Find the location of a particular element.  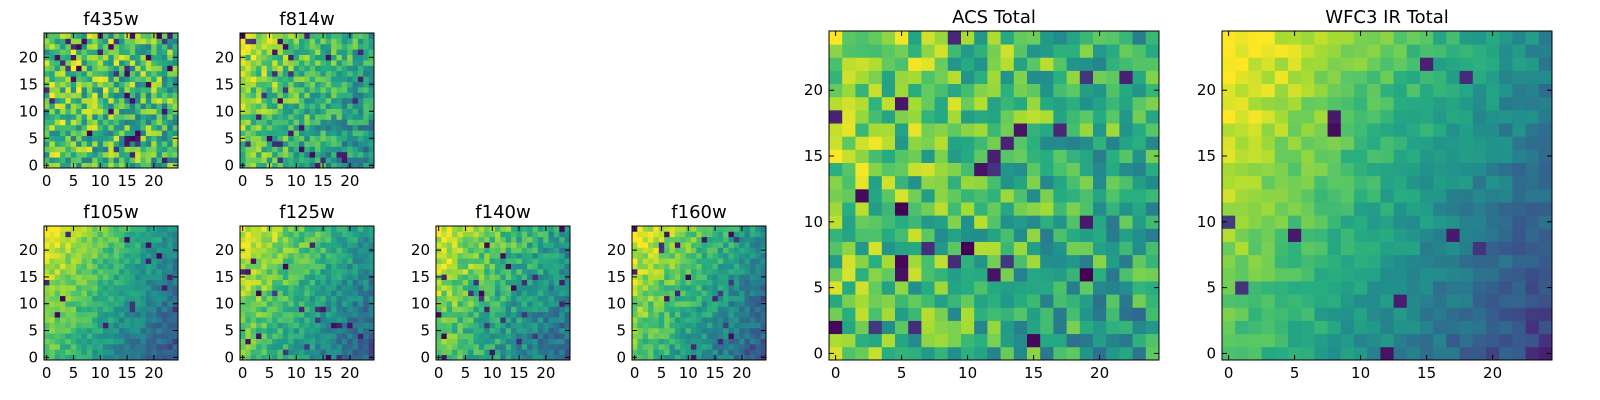

x-tick-label: 0 is located at coordinates (836, 373).